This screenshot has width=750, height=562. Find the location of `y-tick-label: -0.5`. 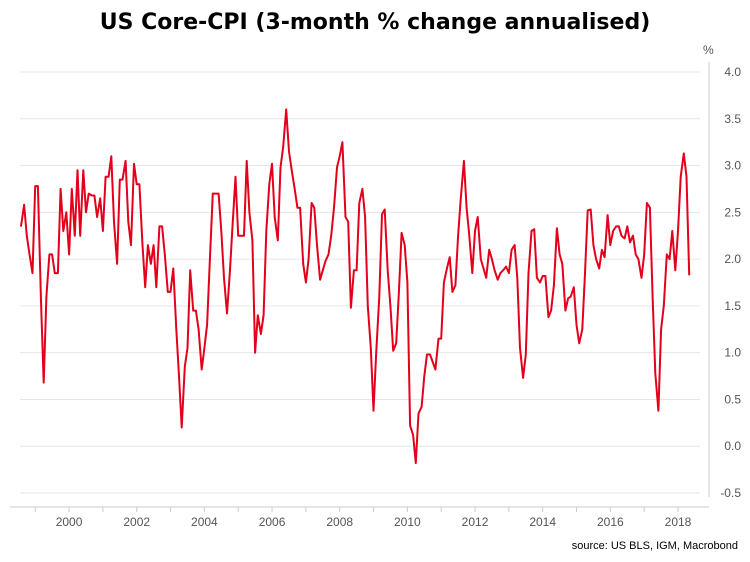

y-tick-label: -0.5 is located at coordinates (730, 493).